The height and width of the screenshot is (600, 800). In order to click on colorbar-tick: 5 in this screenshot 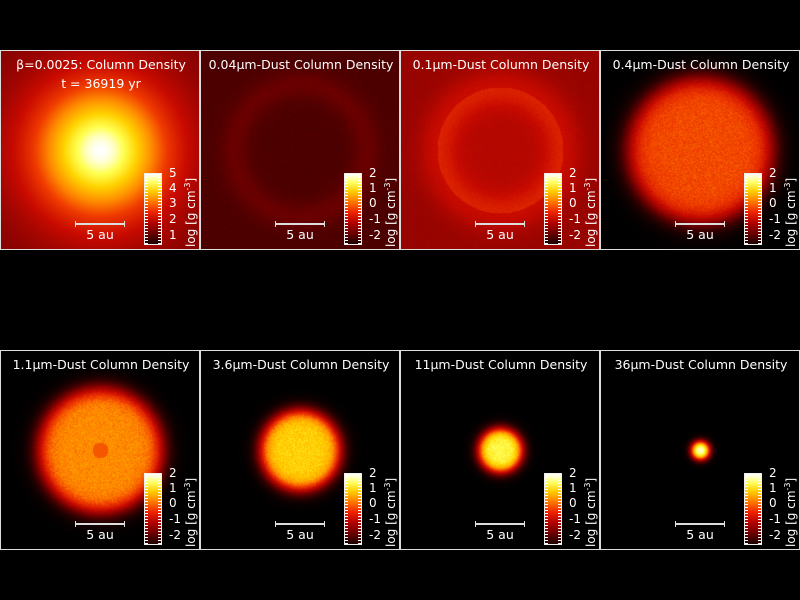, I will do `click(173, 173)`.